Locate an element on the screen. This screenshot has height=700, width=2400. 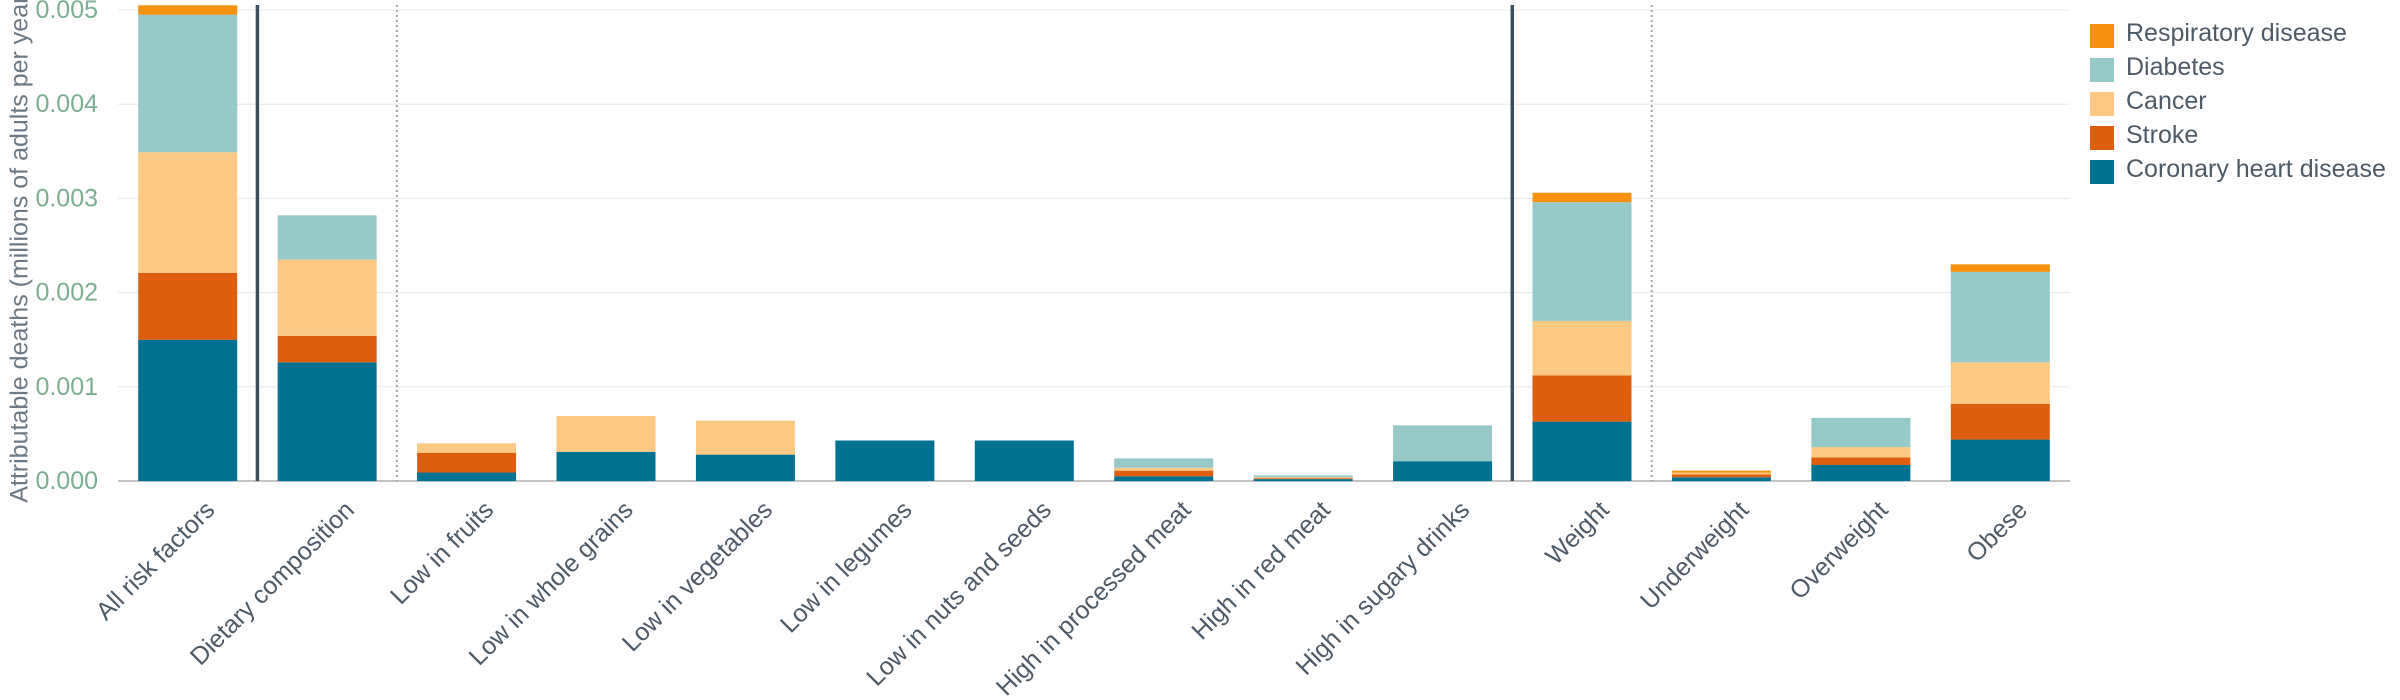
y-tick-label: 0.000 is located at coordinates (66, 481).